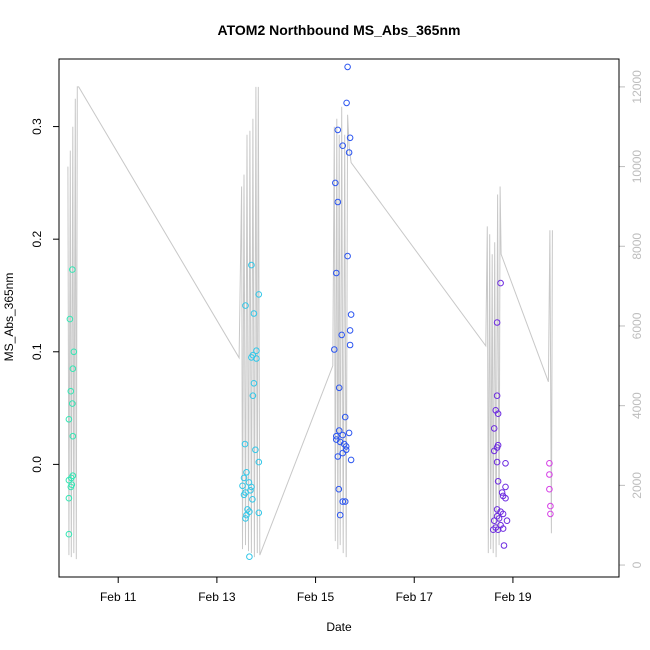 This screenshot has height=650, width=650. What do you see at coordinates (494, 451) in the screenshot?
I see `data-point-s3-p8` at bounding box center [494, 451].